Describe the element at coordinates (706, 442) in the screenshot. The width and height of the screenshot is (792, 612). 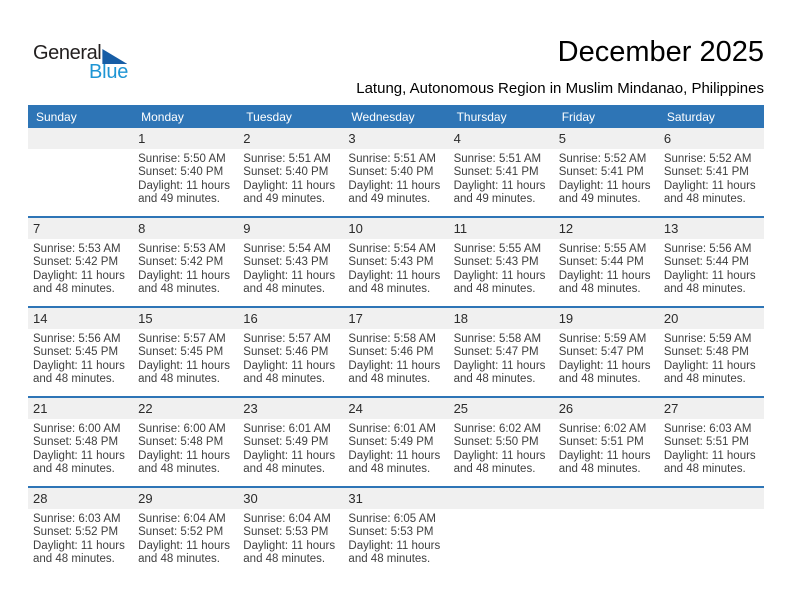
I see `sunset-text: Sunset: 5:51 PM` at that location.